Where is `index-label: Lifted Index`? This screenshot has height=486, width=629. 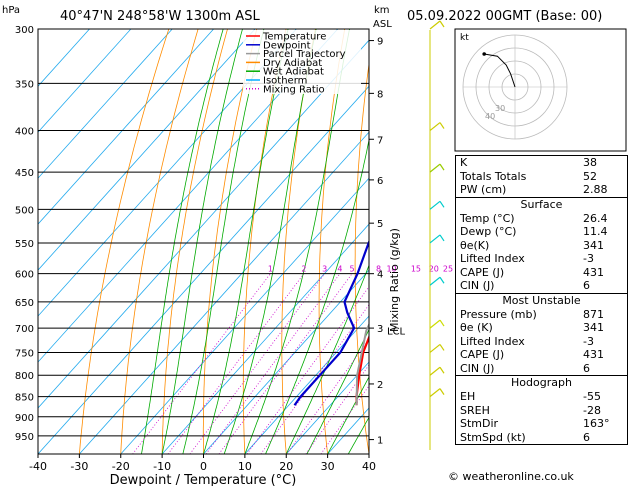
index-label: Lifted Index is located at coordinates (492, 258).